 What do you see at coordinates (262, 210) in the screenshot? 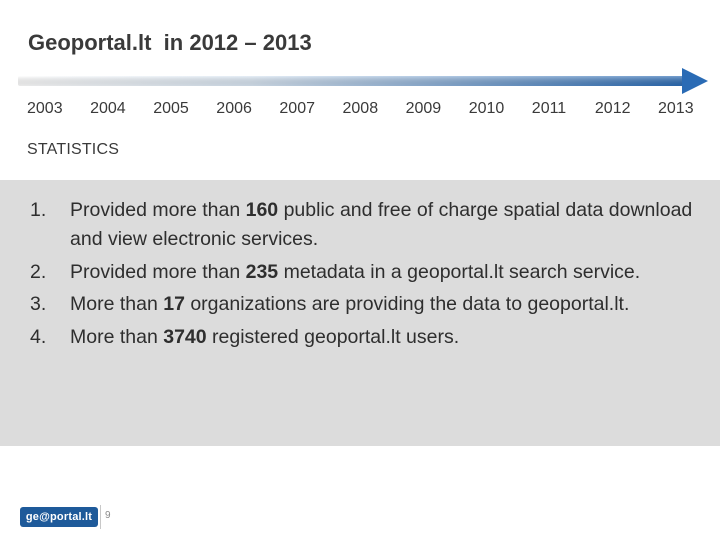
I see `statistic-value: 160` at bounding box center [262, 210].